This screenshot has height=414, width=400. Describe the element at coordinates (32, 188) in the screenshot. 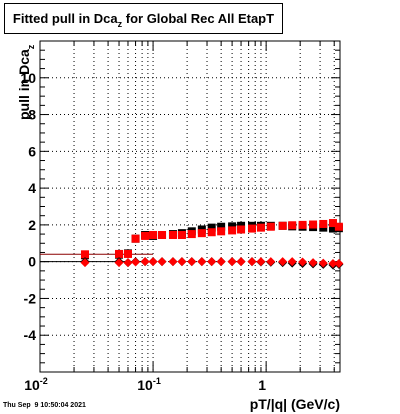

I see `y-tick-label: 4` at that location.